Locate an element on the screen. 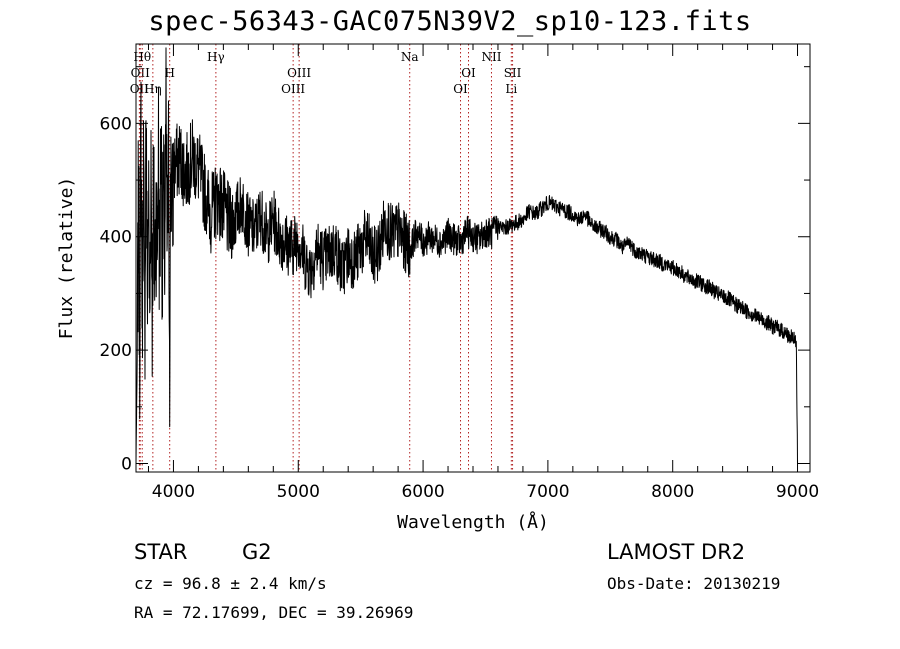 The height and width of the screenshot is (649, 900). x-tick-label: 8000 is located at coordinates (672, 492).